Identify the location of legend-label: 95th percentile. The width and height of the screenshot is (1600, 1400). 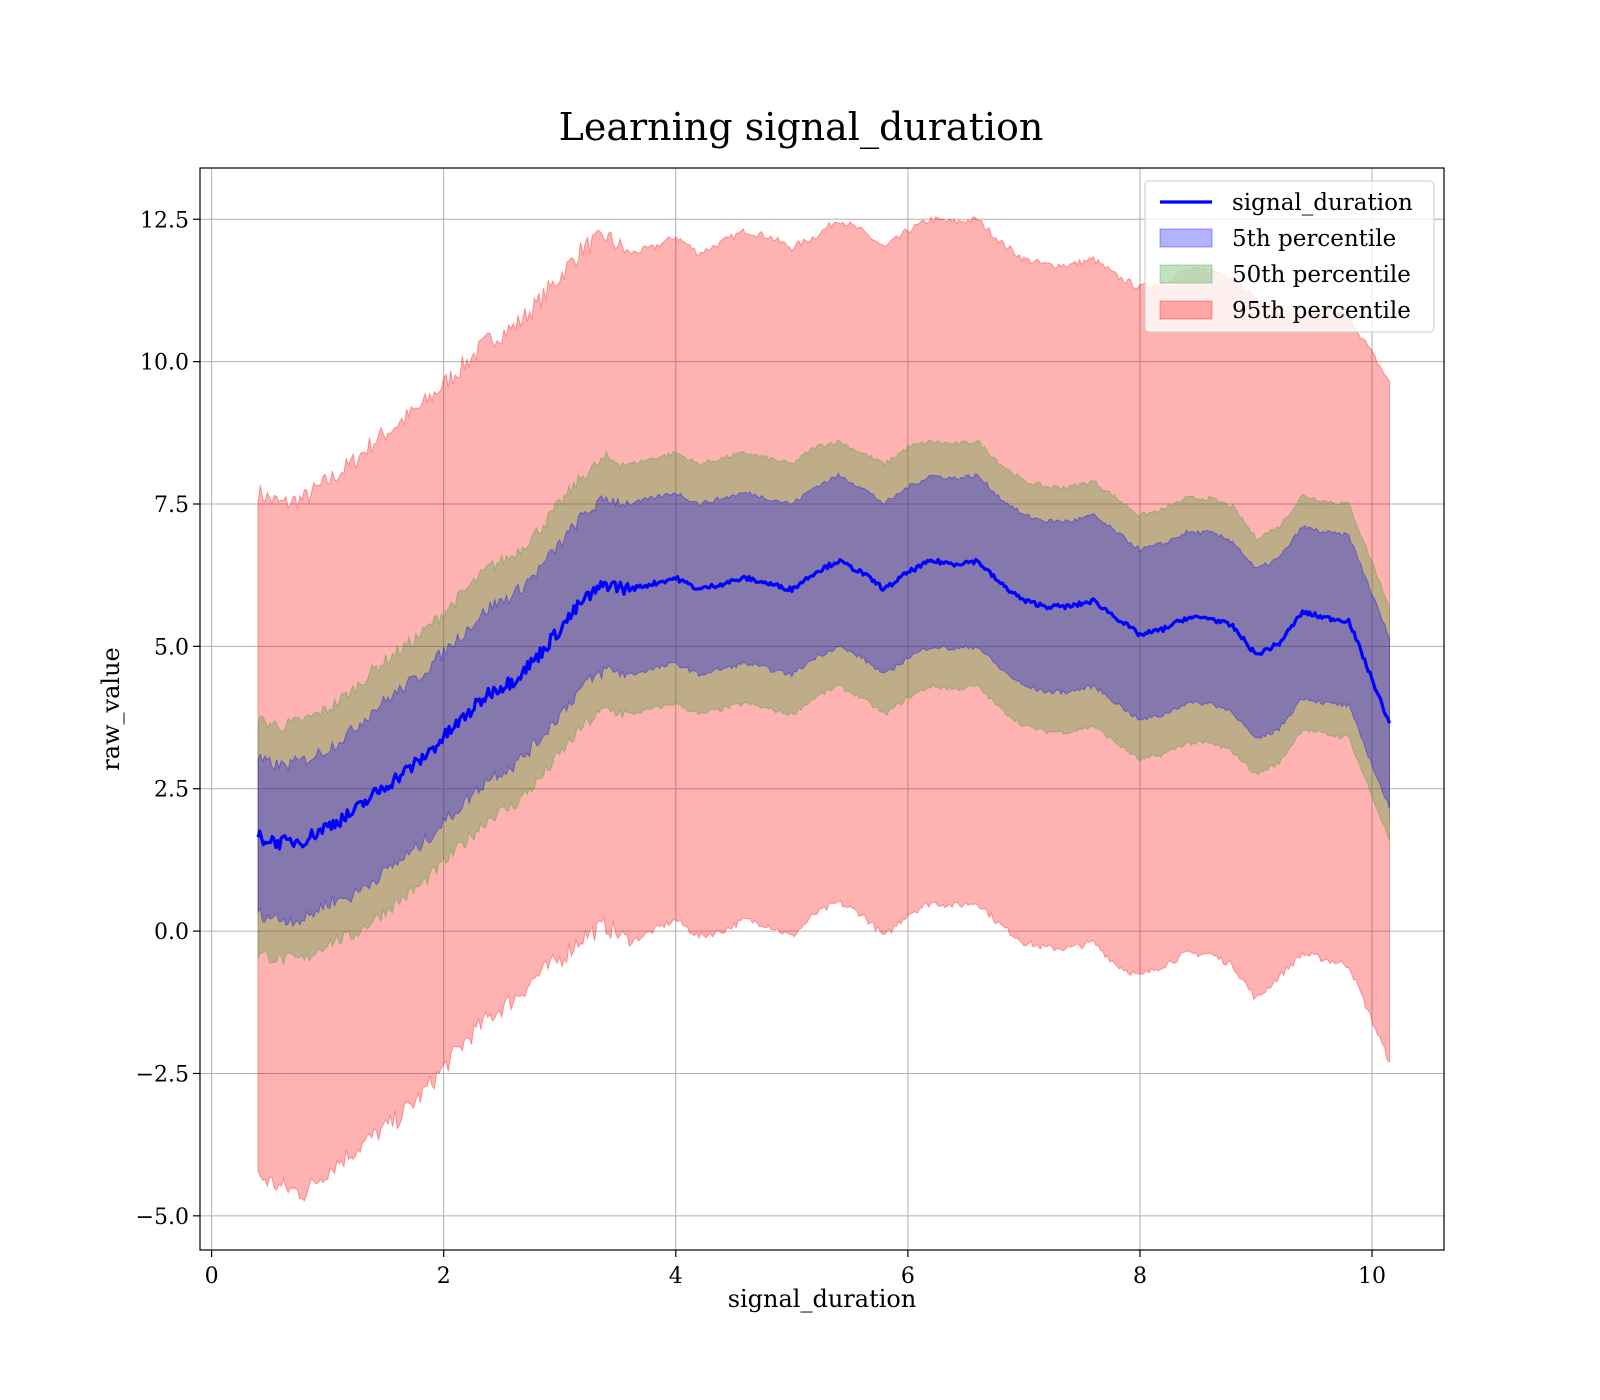
(1321, 311).